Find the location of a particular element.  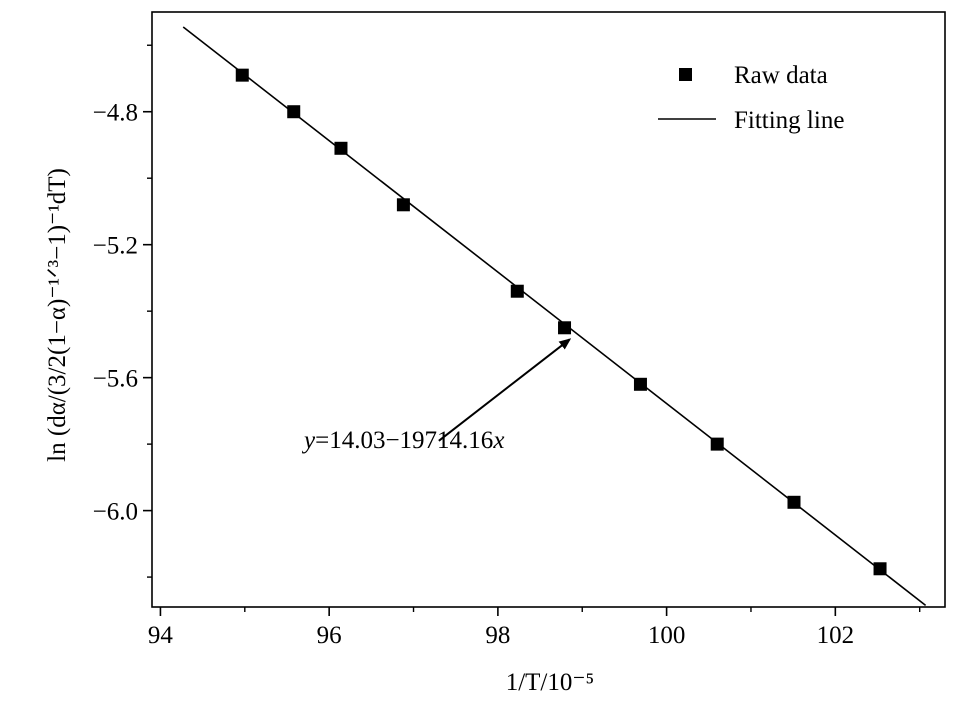

legend-label-fitting-line: Fitting line is located at coordinates (789, 120).